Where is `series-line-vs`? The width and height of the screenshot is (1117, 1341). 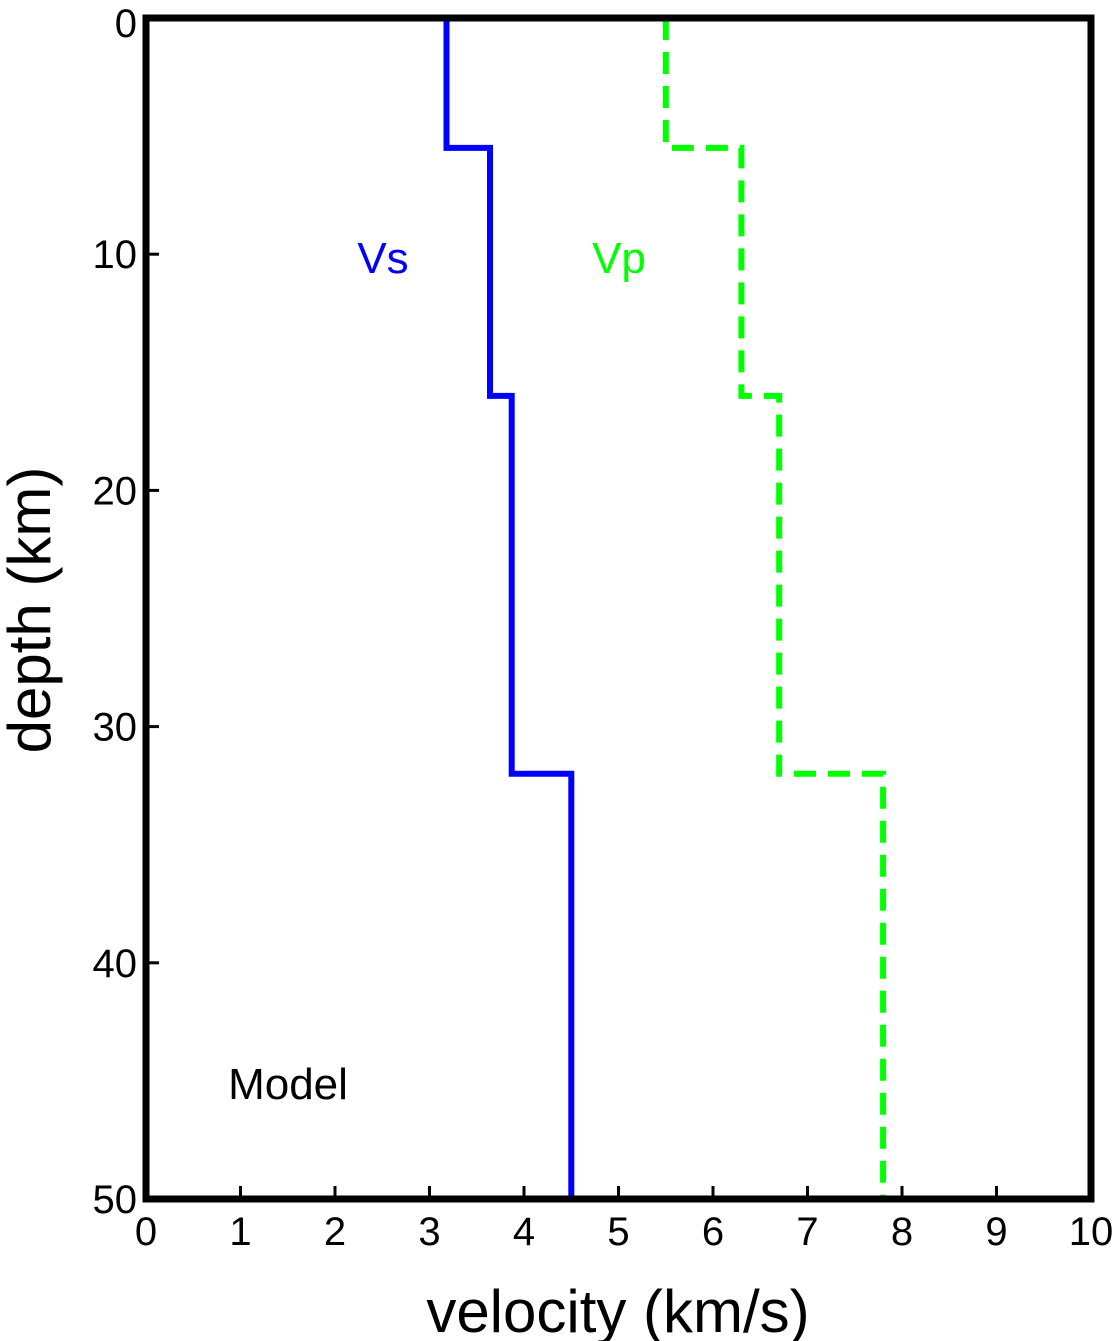
series-line-vs is located at coordinates (509, 608).